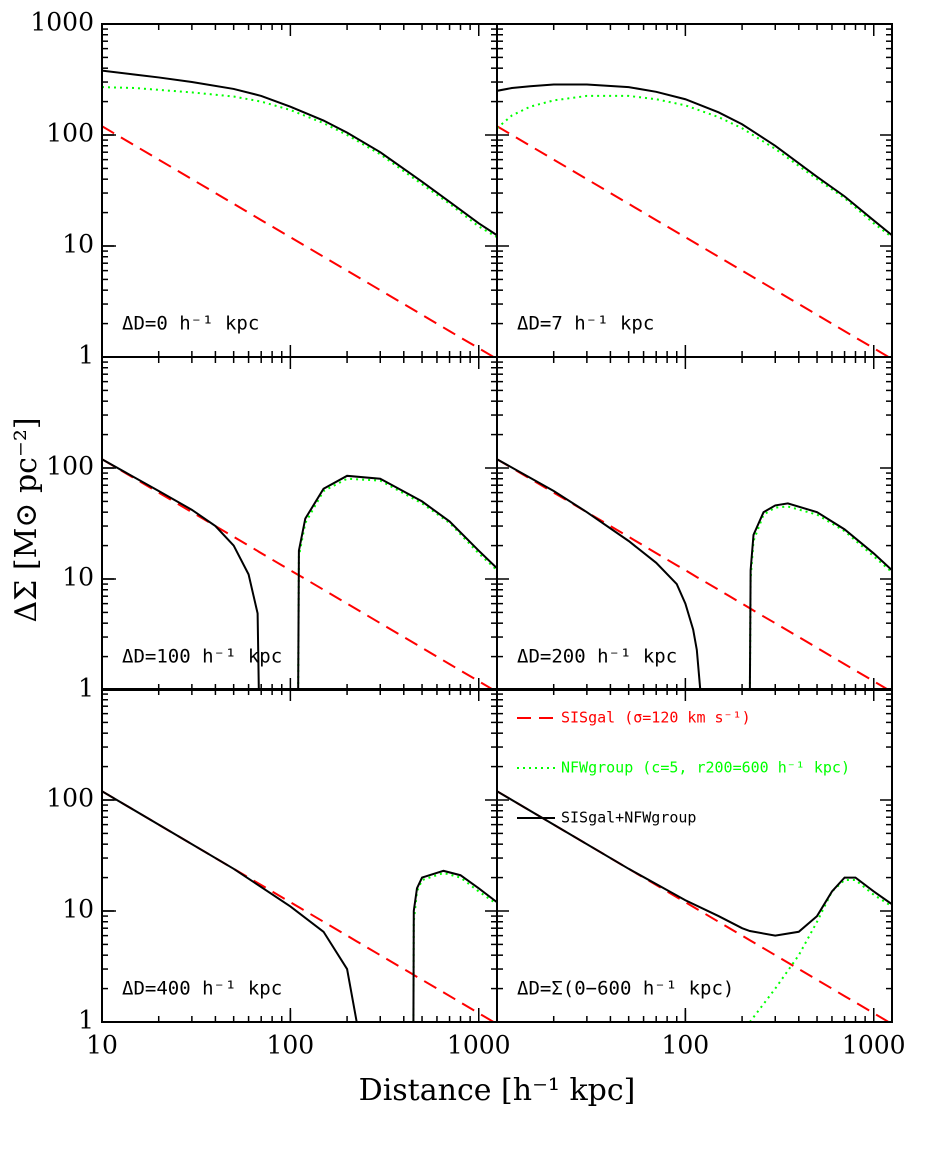  What do you see at coordinates (202, 657) in the screenshot?
I see `panel-annotation: ΔD=100 h⁻¹ kpc` at bounding box center [202, 657].